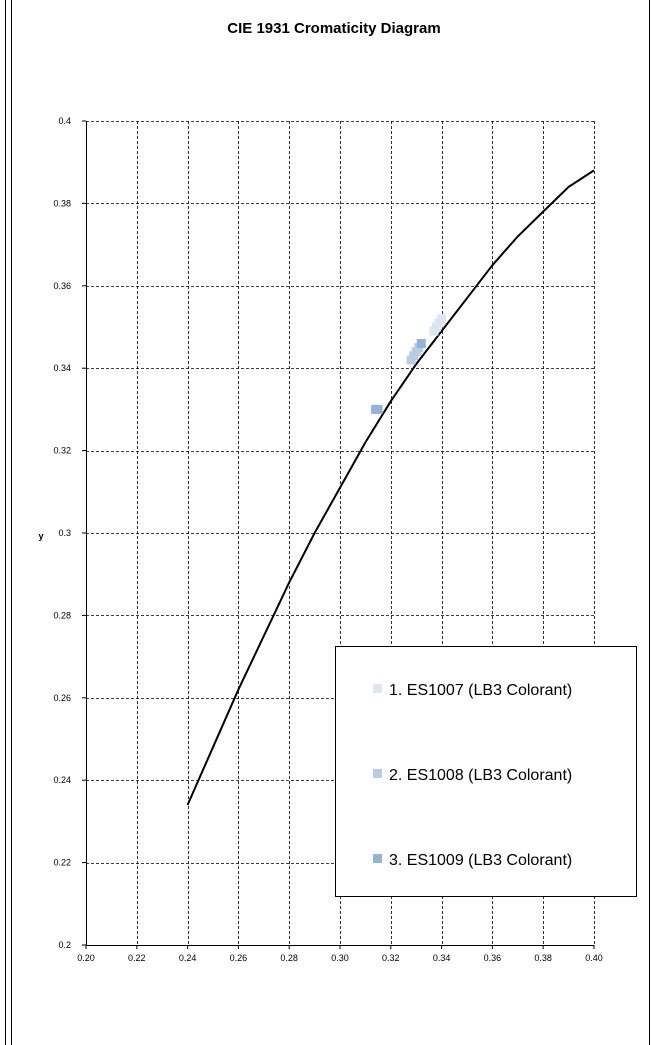 The height and width of the screenshot is (1045, 651). Describe the element at coordinates (493, 958) in the screenshot. I see `x-tick-label: 0.36` at that location.